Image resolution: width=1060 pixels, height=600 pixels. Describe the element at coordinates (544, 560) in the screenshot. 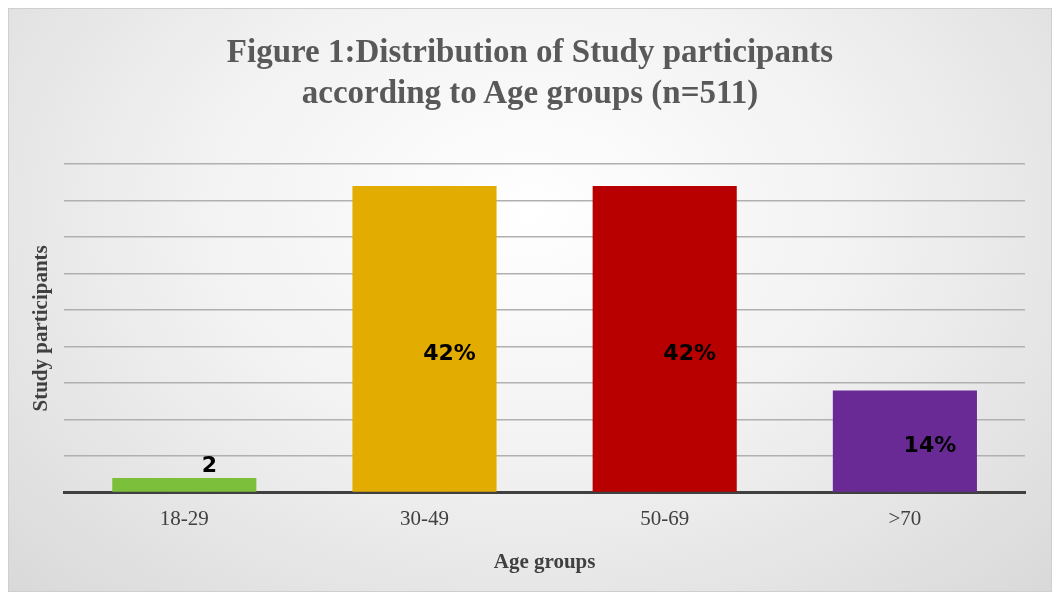

I see `x-axis-title: Age groups` at that location.